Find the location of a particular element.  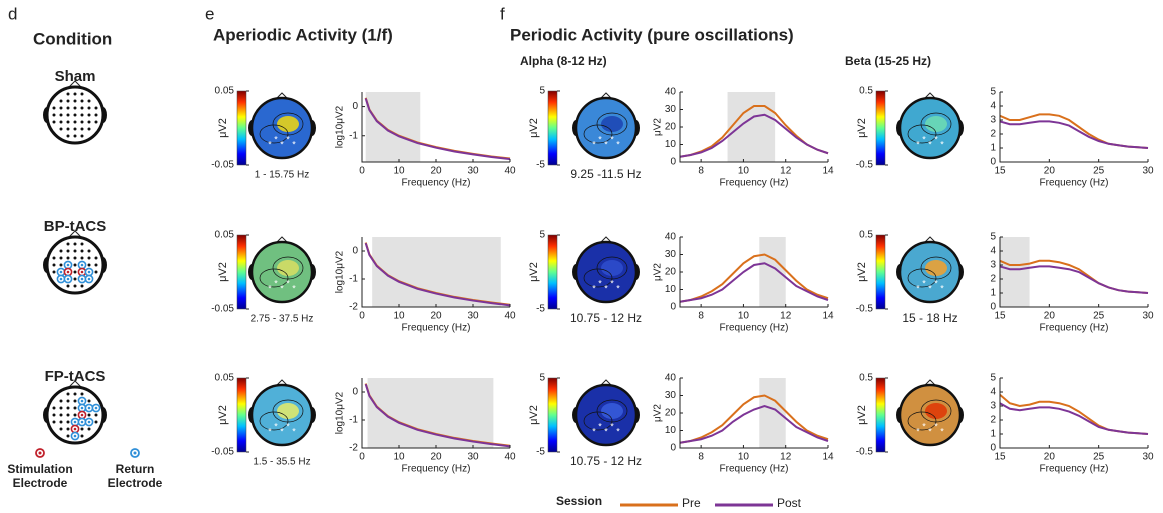

panel-letter: f is located at coordinates (502, 13).